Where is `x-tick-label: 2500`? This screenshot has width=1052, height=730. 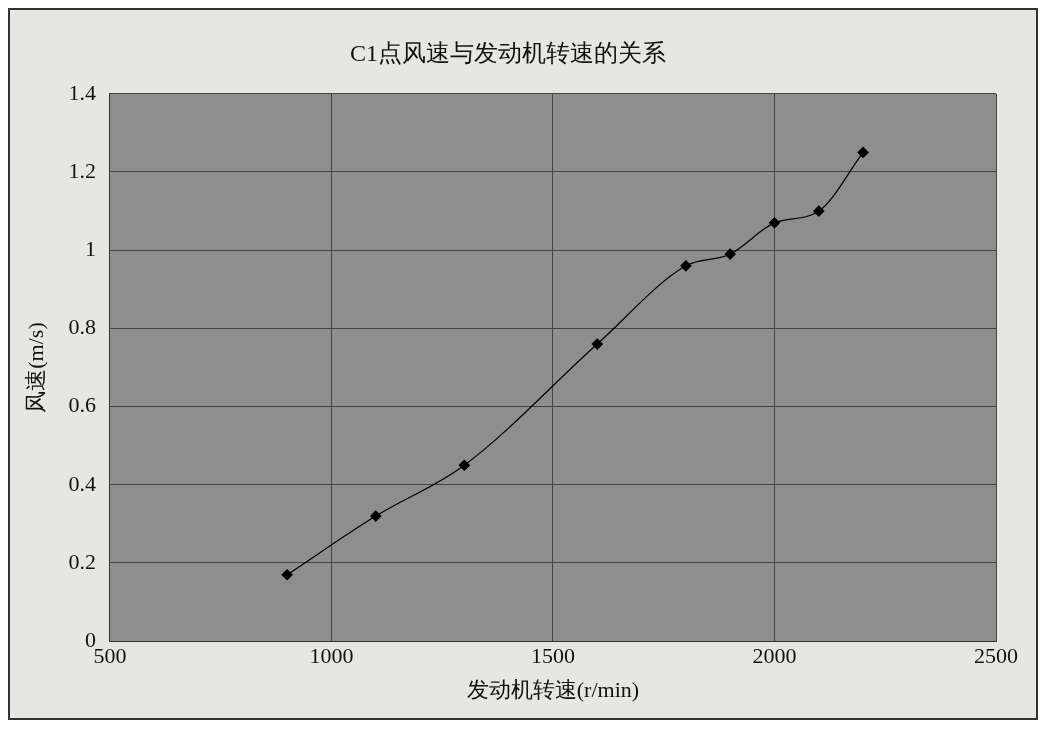 x-tick-label: 2500 is located at coordinates (996, 656).